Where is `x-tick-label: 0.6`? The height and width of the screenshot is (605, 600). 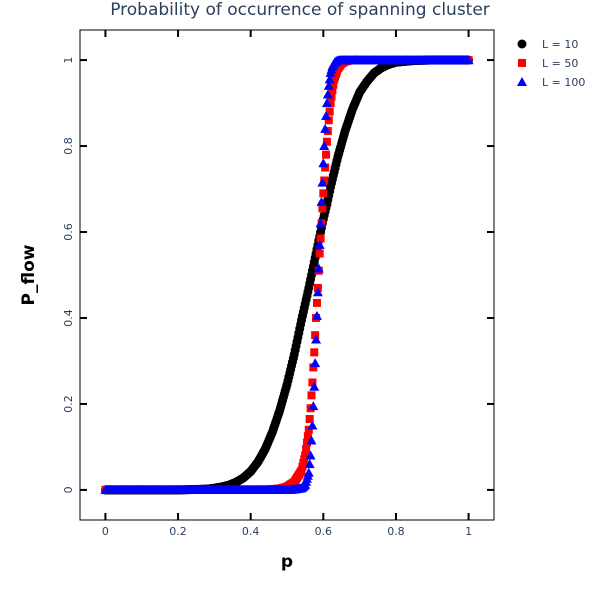 x-tick-label: 0.6 is located at coordinates (324, 531).